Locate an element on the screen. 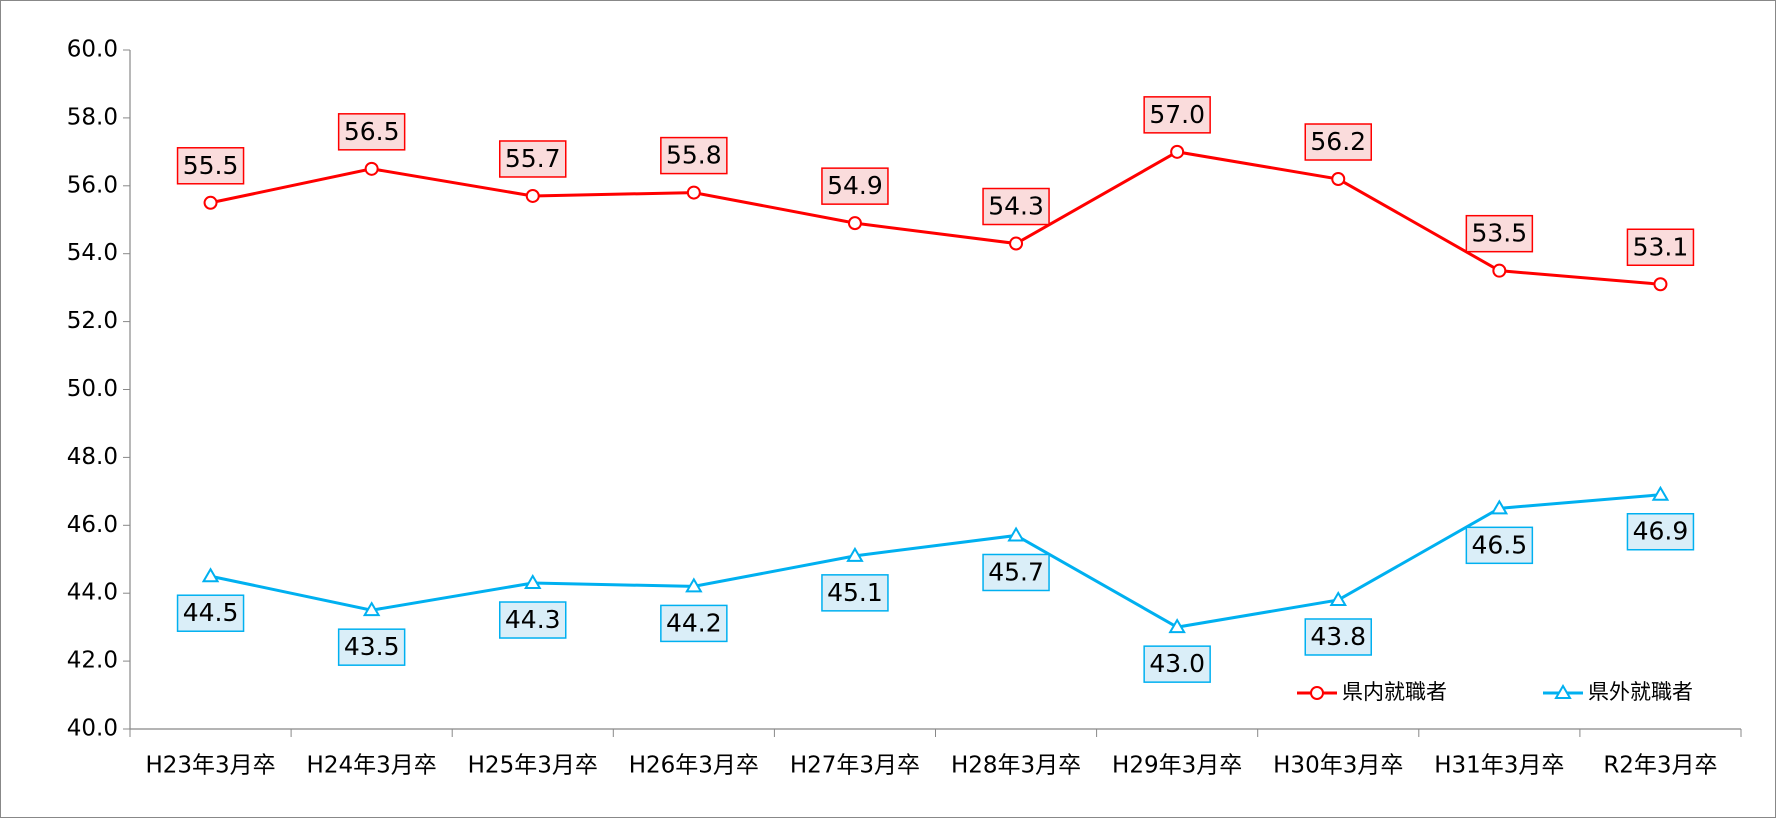  value-label: 55.8 is located at coordinates (694, 155).